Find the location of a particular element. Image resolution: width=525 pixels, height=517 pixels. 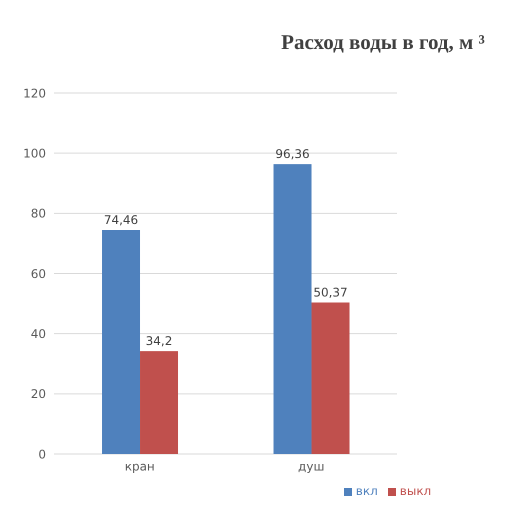

y-tick-label: 80 is located at coordinates (38, 213).